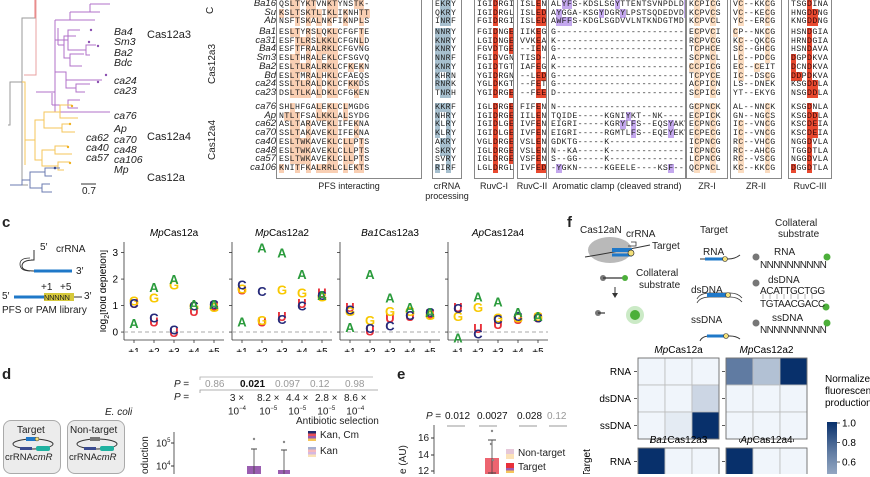 The image size is (870, 477). Describe the element at coordinates (754, 168) in the screenshot. I see `alignment-sequence: KC--KKCG` at that location.